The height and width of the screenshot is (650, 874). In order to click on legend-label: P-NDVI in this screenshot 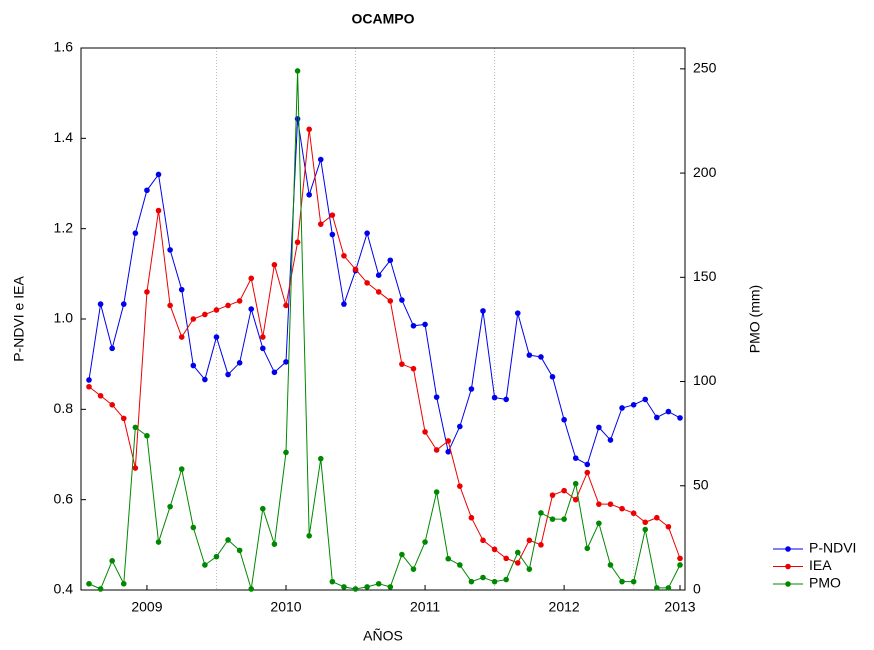, I will do `click(832, 548)`.